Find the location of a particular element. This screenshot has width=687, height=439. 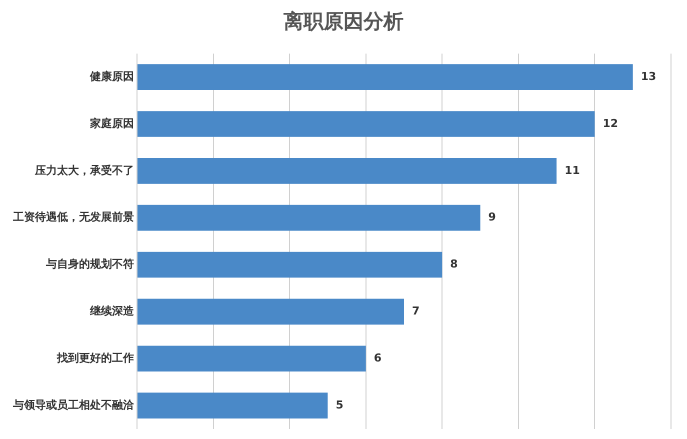

data-label: 13 is located at coordinates (648, 76).